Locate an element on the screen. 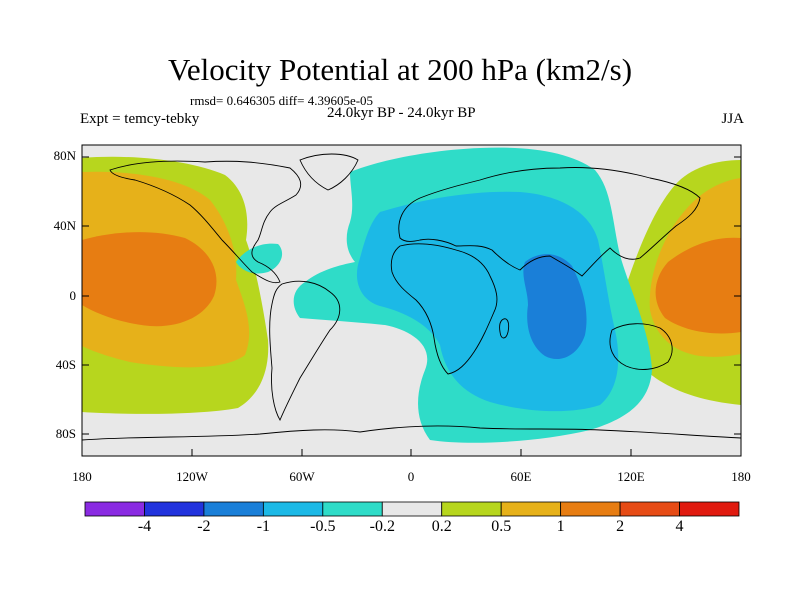 Image resolution: width=800 pixels, height=600 pixels. colorbar-label: -0.2 is located at coordinates (382, 526).